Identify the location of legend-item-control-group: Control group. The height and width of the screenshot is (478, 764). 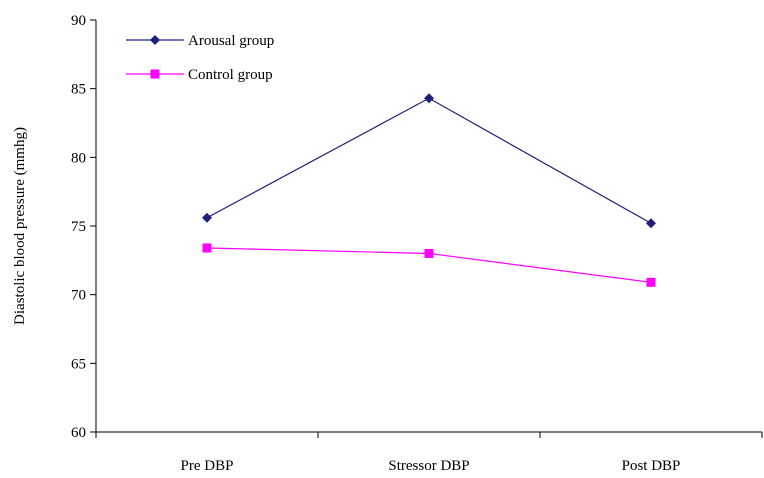
(199, 75).